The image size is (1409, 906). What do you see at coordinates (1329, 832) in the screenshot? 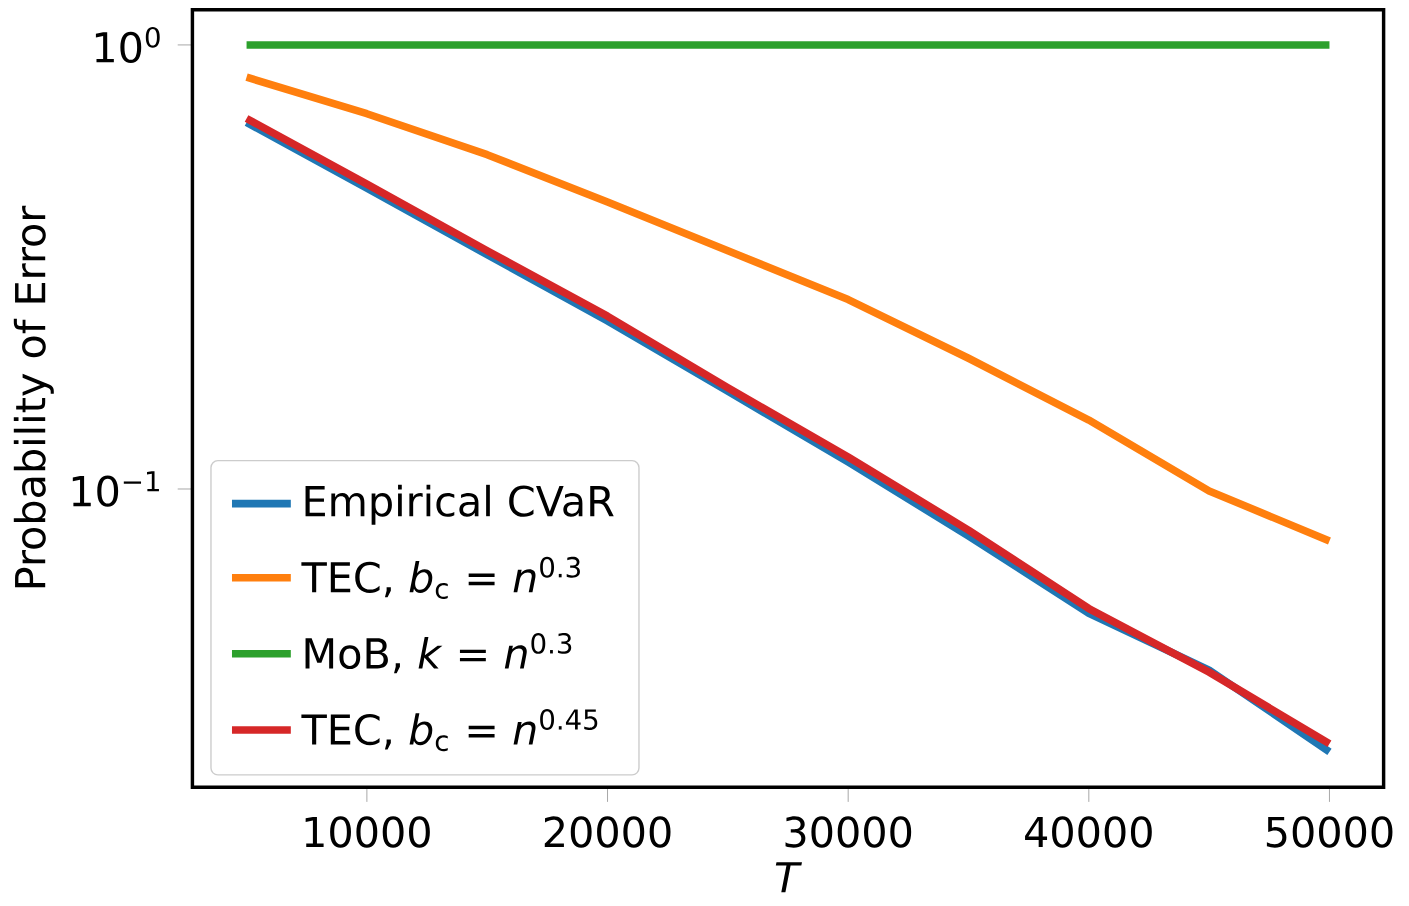
I see `x-tick-label: 50000` at bounding box center [1329, 832].